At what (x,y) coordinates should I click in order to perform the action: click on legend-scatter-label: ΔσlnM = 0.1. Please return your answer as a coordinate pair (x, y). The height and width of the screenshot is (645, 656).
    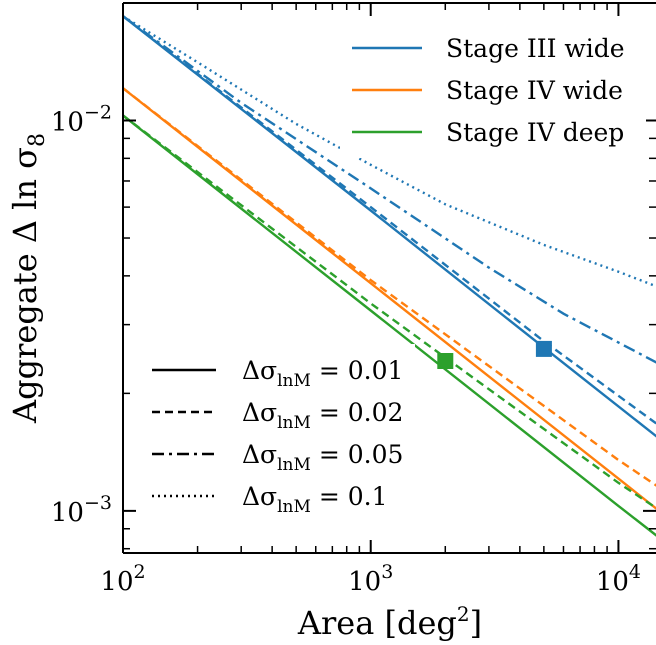
    Looking at the image, I should click on (315, 499).